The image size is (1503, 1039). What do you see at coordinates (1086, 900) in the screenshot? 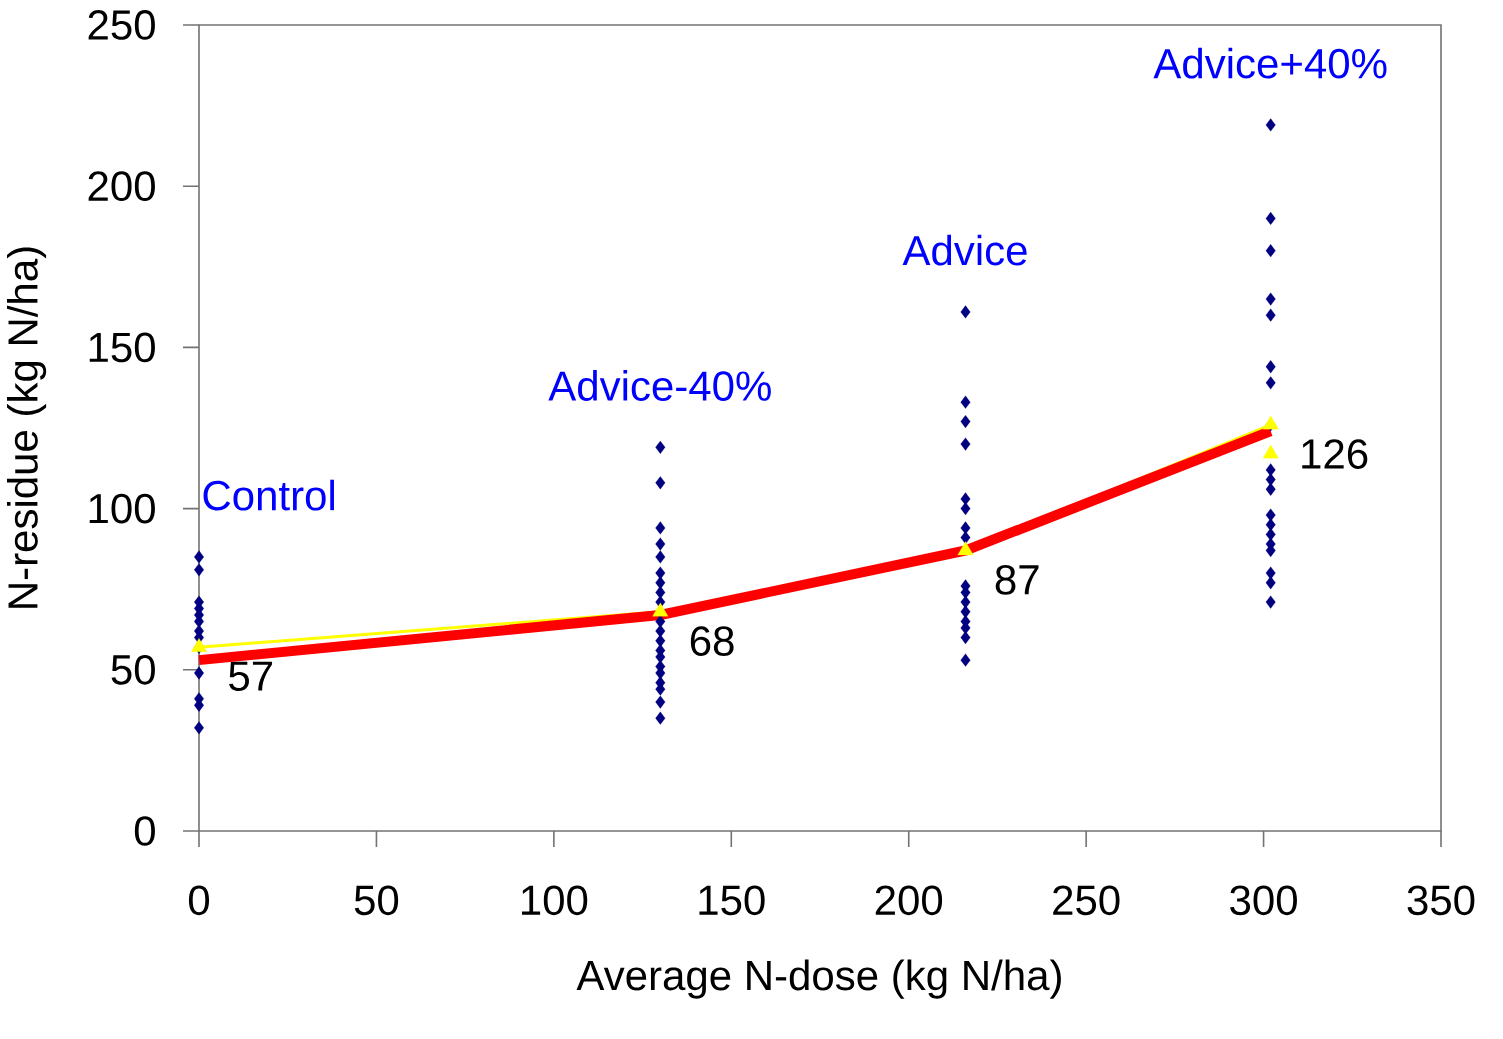
I see `x-tick-label: 250` at bounding box center [1086, 900].